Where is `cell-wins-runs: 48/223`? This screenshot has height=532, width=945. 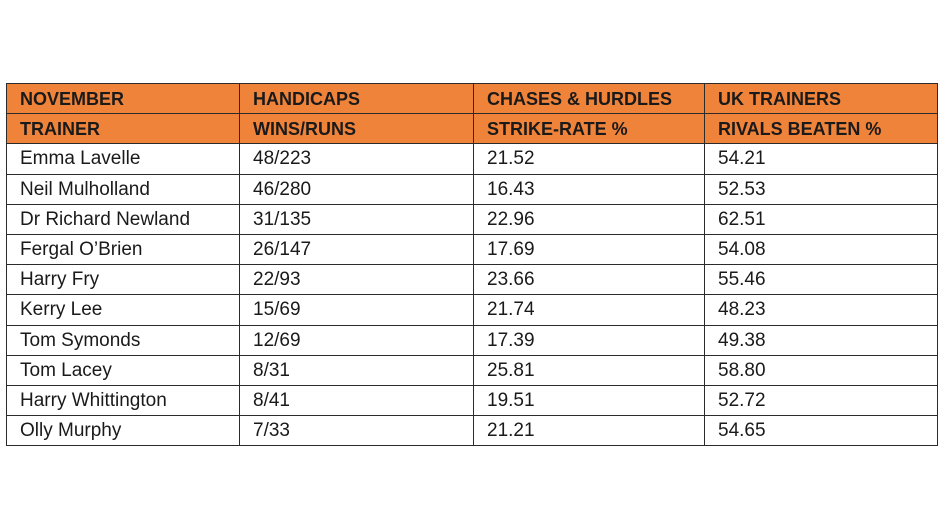
cell-wins-runs: 48/223 is located at coordinates (356, 159).